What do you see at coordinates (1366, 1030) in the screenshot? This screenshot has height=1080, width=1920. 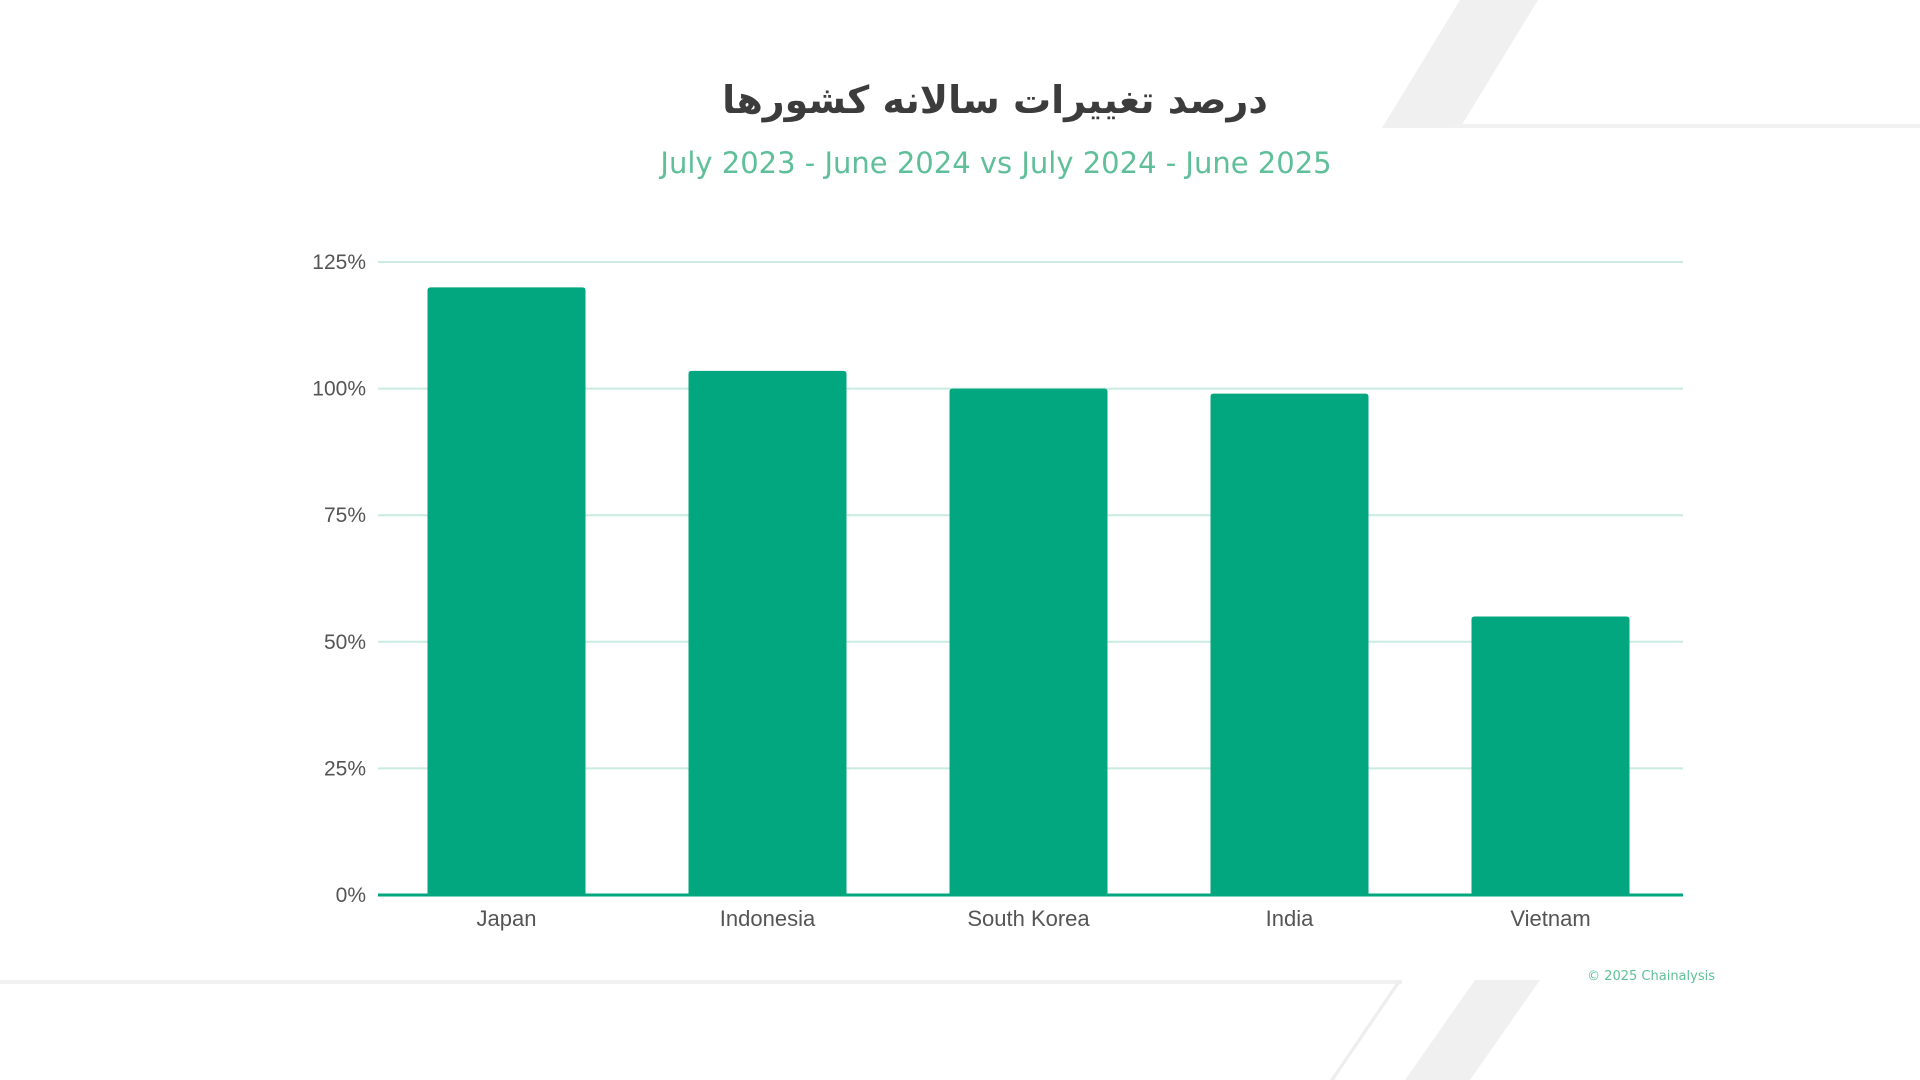 I see `decor-stripe-bottom-thin` at bounding box center [1366, 1030].